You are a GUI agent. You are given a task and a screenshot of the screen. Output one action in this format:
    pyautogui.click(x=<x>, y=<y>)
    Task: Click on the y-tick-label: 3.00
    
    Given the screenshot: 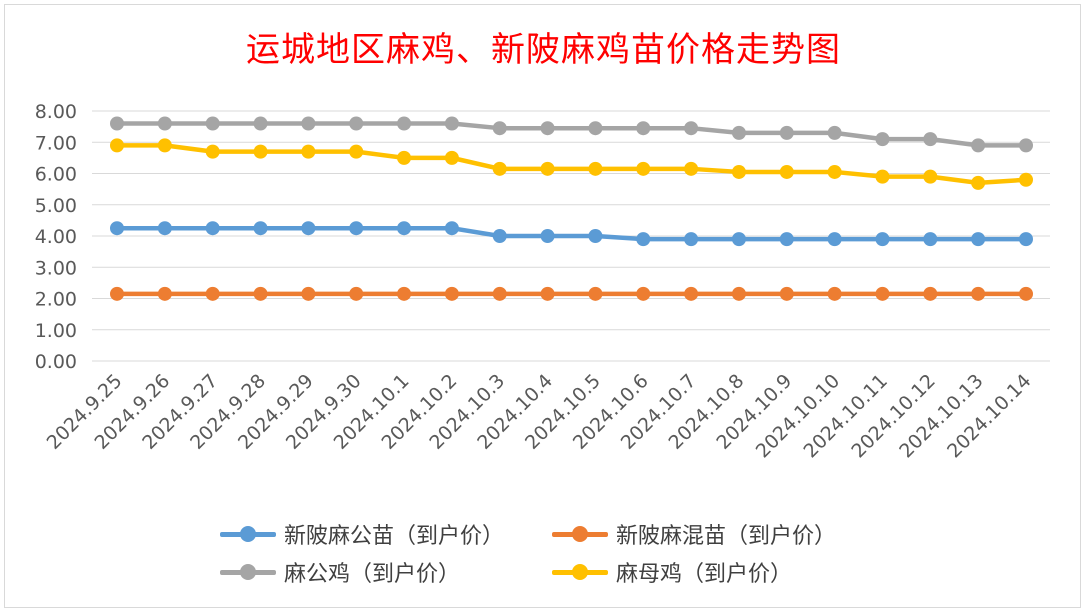 What is the action you would take?
    pyautogui.click(x=56, y=268)
    